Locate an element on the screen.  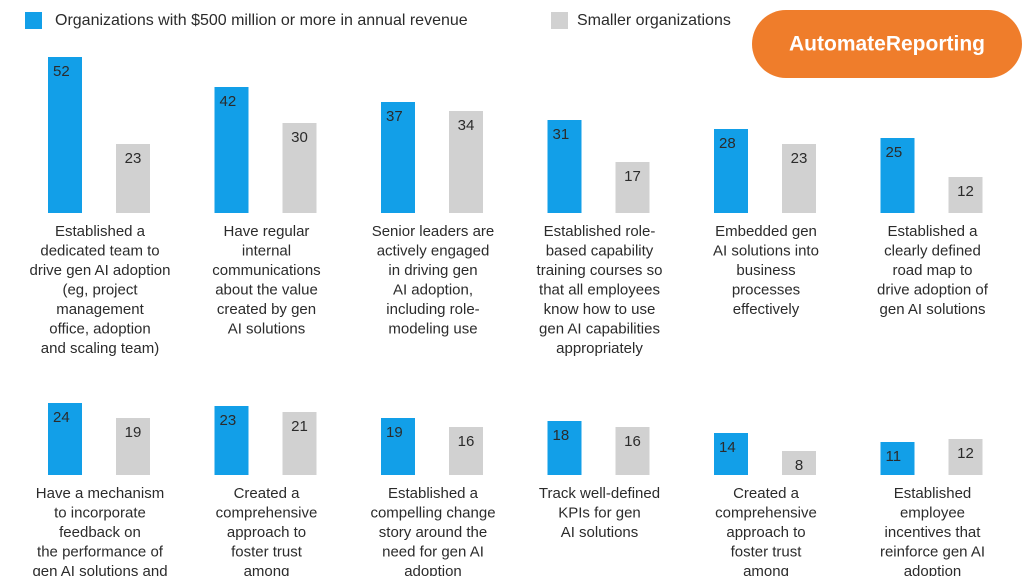
category-label: in driving gen is located at coordinates (432, 270).